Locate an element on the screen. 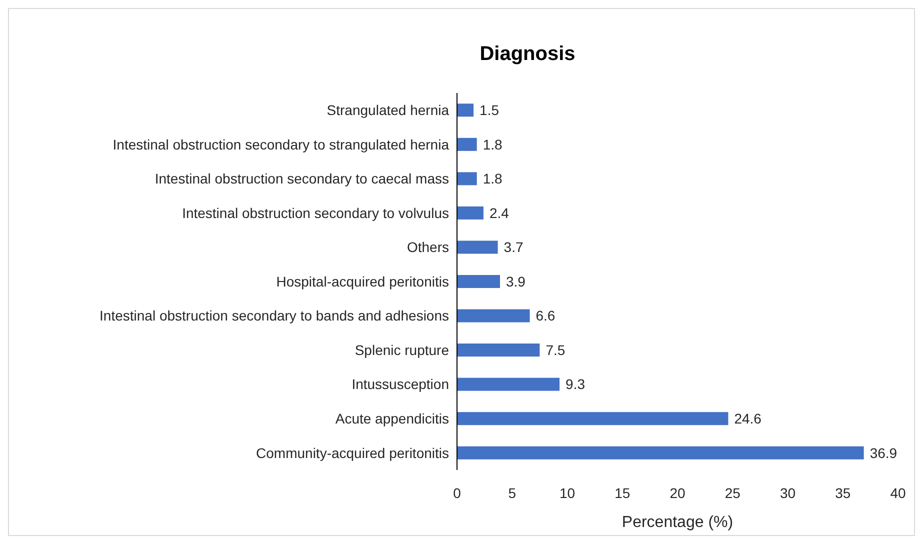 The image size is (923, 544). data-label: 3.7 is located at coordinates (514, 247).